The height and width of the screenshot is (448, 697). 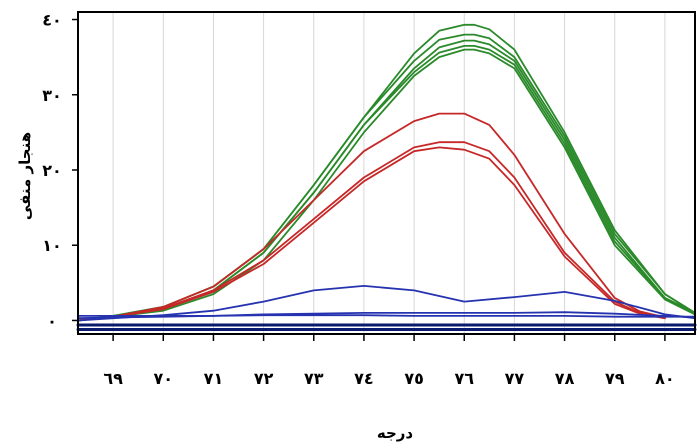 I want to click on y-tick-label: ٠, so click(x=52, y=320).